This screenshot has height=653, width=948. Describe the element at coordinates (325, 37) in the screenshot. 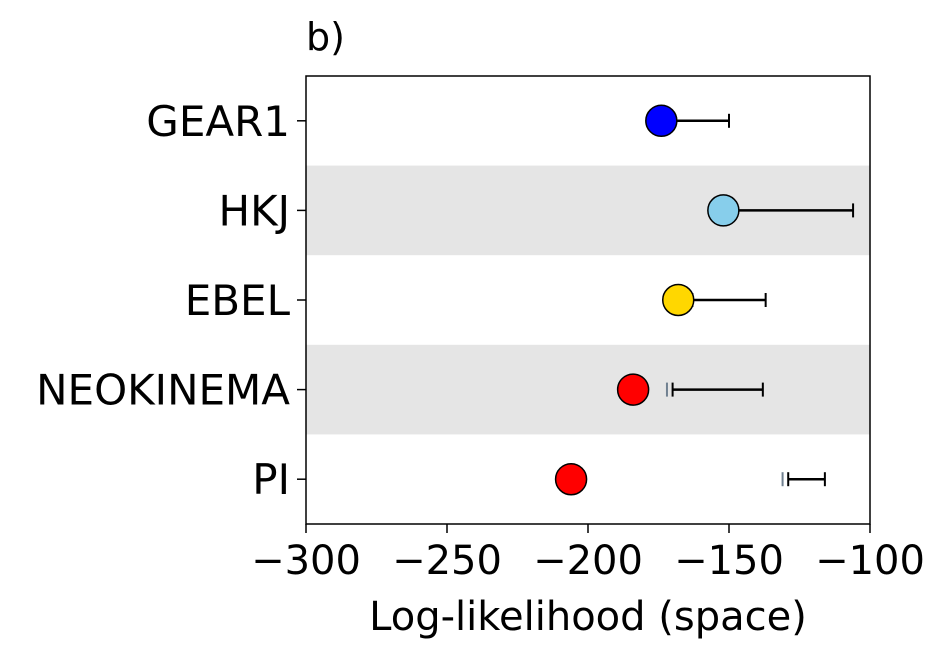

I see `panel-label: b)` at that location.